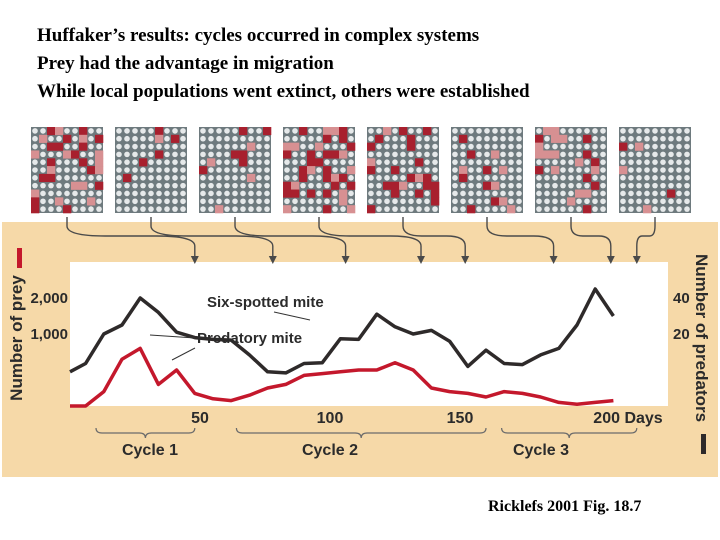  Describe the element at coordinates (427, 418) in the screenshot. I see `x-tick-labels: 50 100 150 200 Days` at that location.